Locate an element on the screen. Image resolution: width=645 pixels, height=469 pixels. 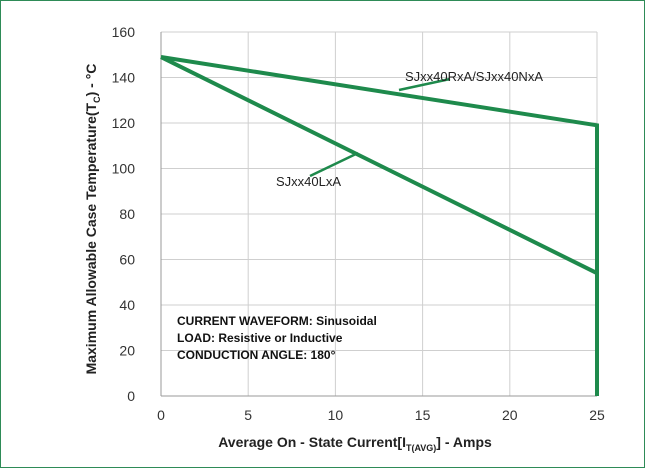
x-axis-title-suffix: ] - Amps is located at coordinates (464, 442).